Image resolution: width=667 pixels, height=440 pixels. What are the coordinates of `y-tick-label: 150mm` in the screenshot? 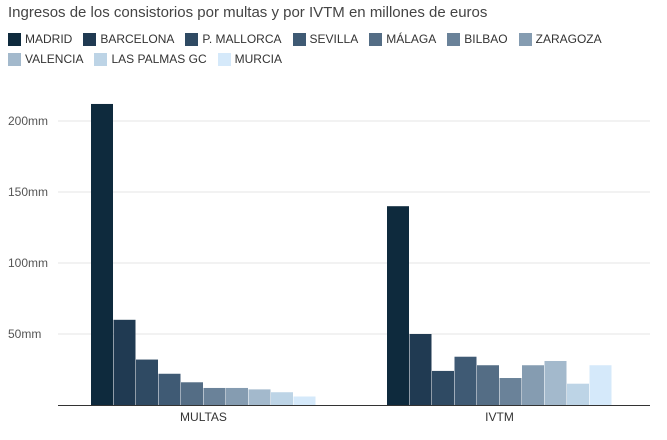 It's located at (28, 192).